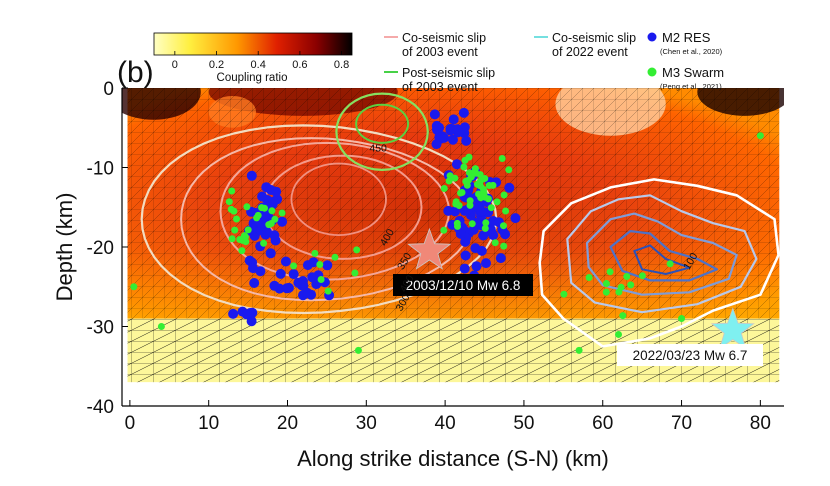 The width and height of the screenshot is (830, 486). Describe the element at coordinates (732, 328) in the screenshot. I see `star-2022-event` at that location.